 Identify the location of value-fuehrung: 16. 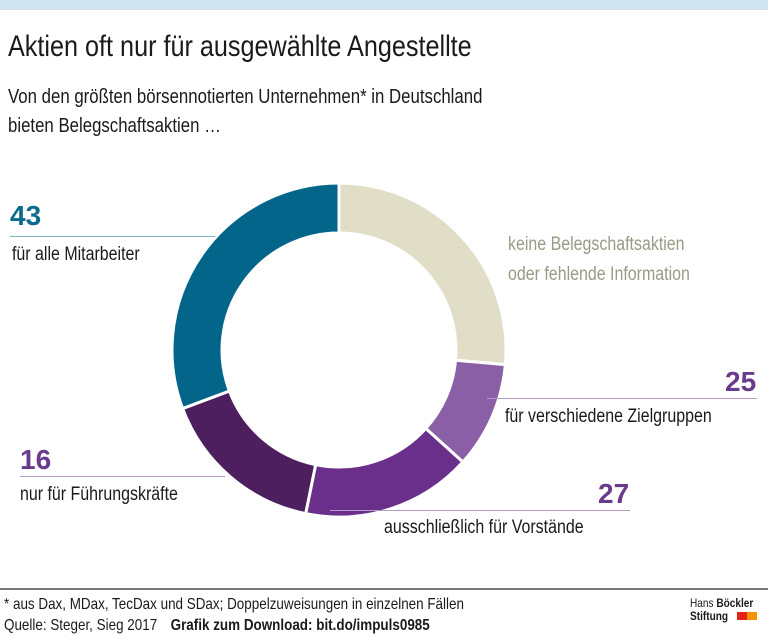
(36, 459).